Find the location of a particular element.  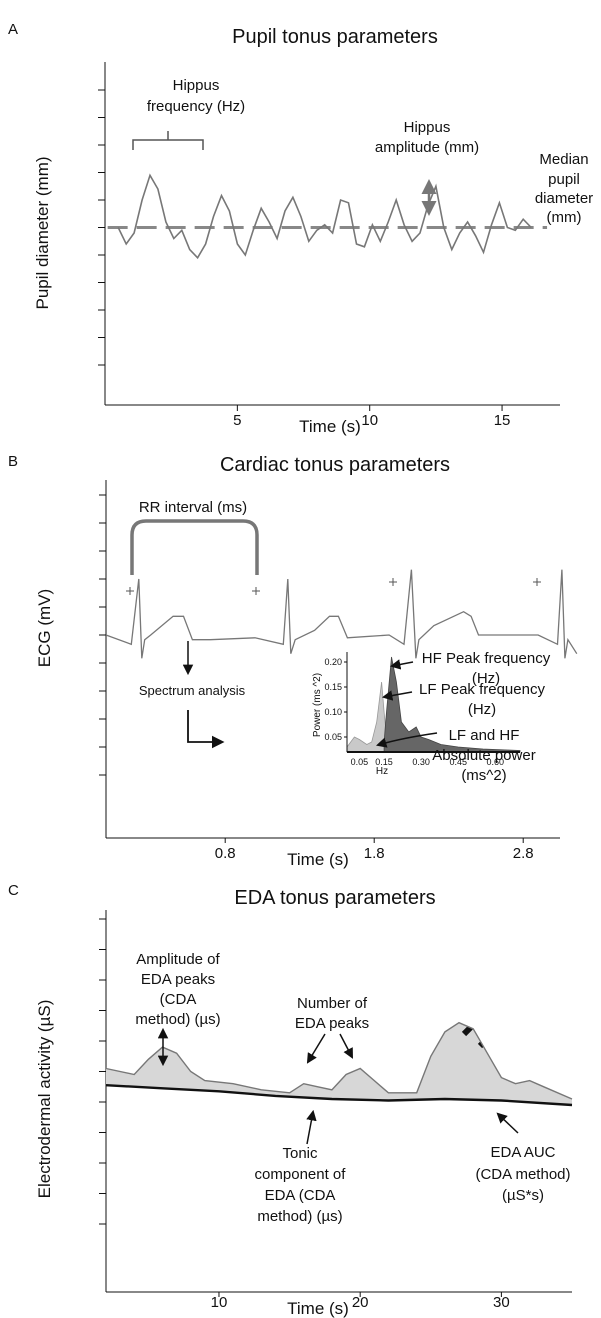

inset-hf-area is located at coordinates (452, 704).